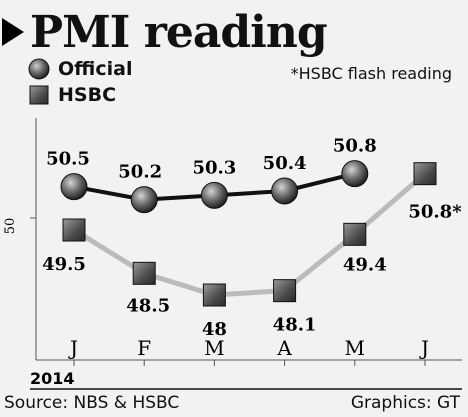 This screenshot has height=417, width=468. I want to click on x-tick-label-4: M, so click(355, 348).